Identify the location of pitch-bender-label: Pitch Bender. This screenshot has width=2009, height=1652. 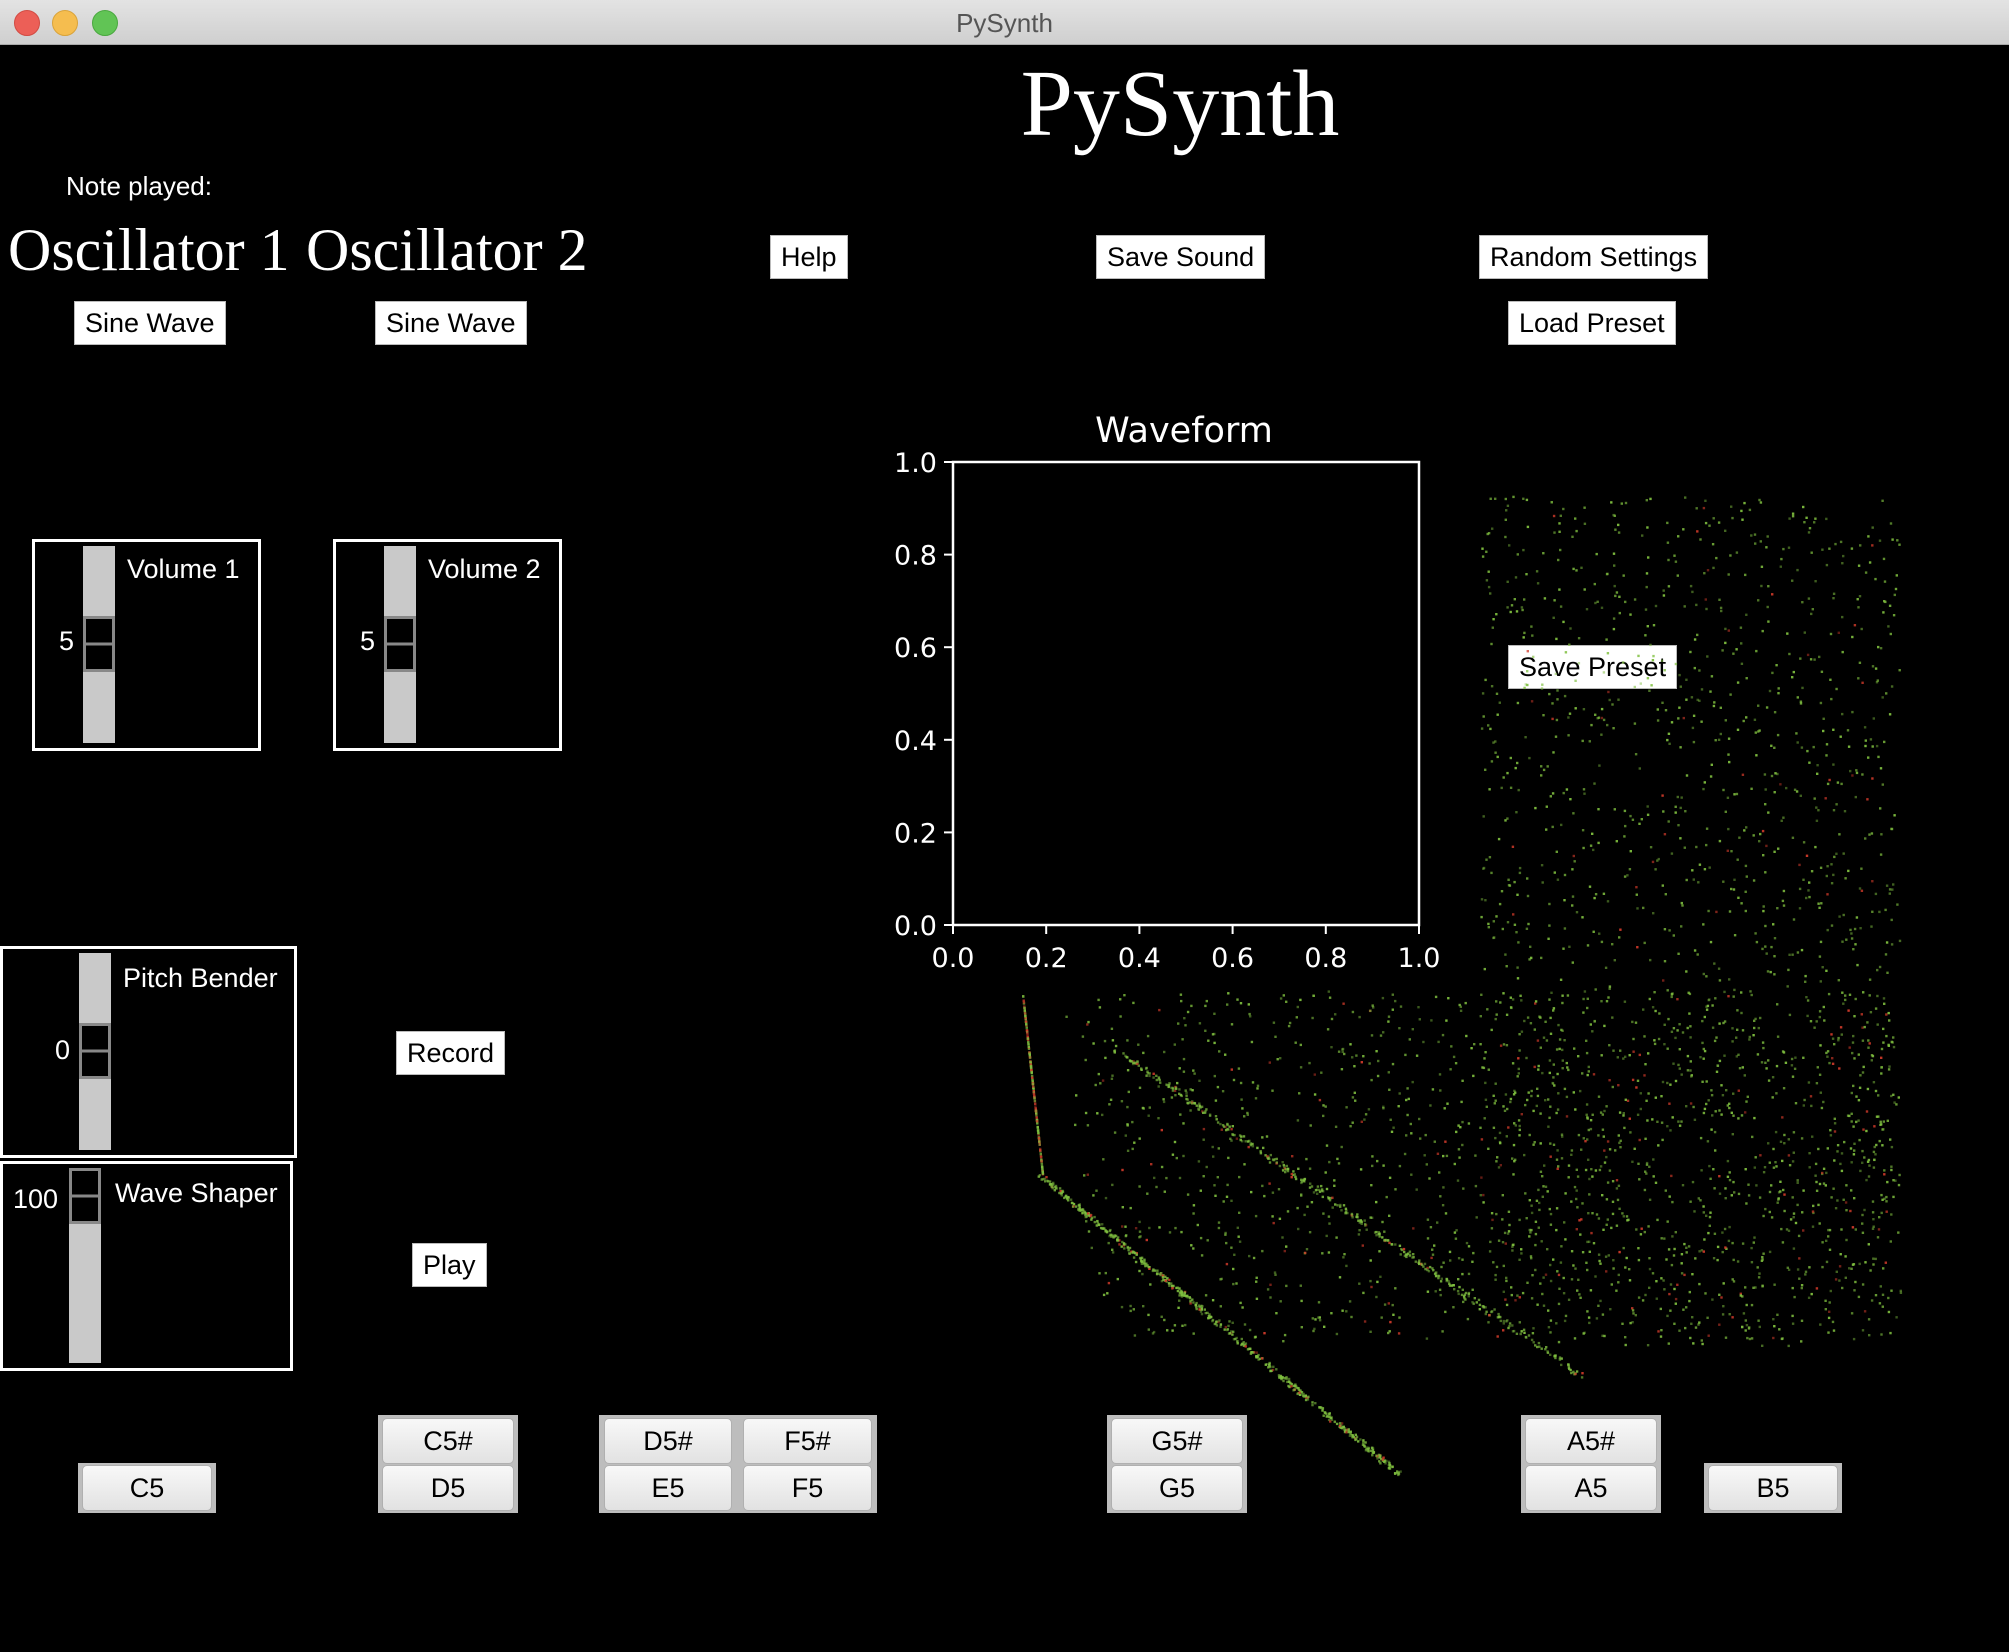
(200, 978).